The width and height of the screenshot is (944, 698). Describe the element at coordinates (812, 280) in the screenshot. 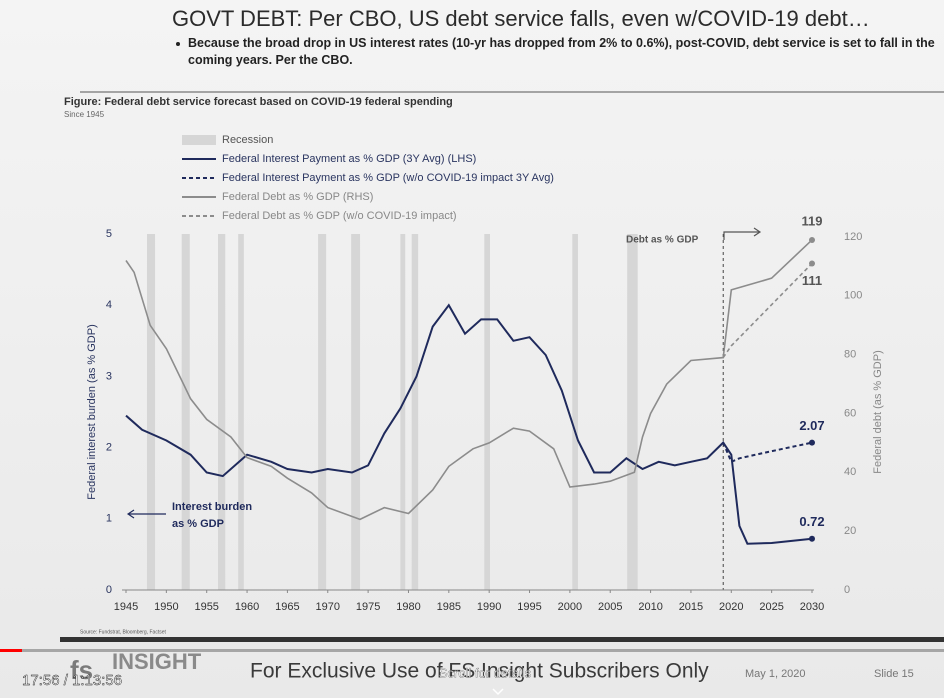

I see `value-label: 111` at that location.